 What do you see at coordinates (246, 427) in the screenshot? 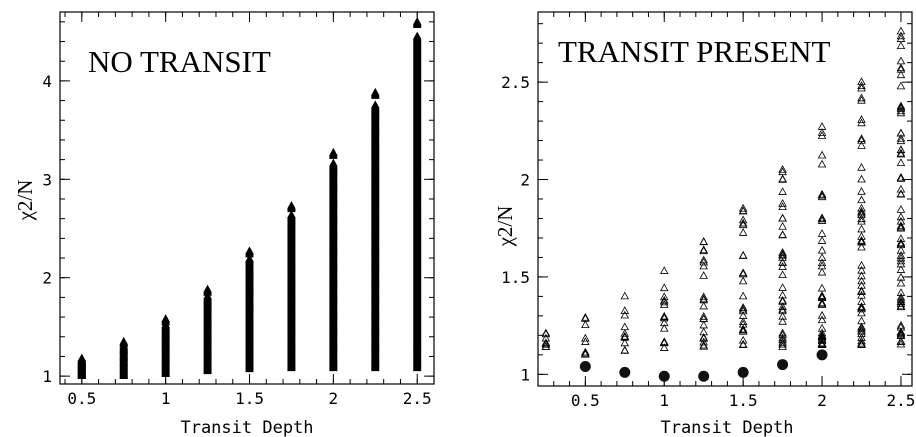
I see `x-axis-label-left: Transit Depth` at bounding box center [246, 427].